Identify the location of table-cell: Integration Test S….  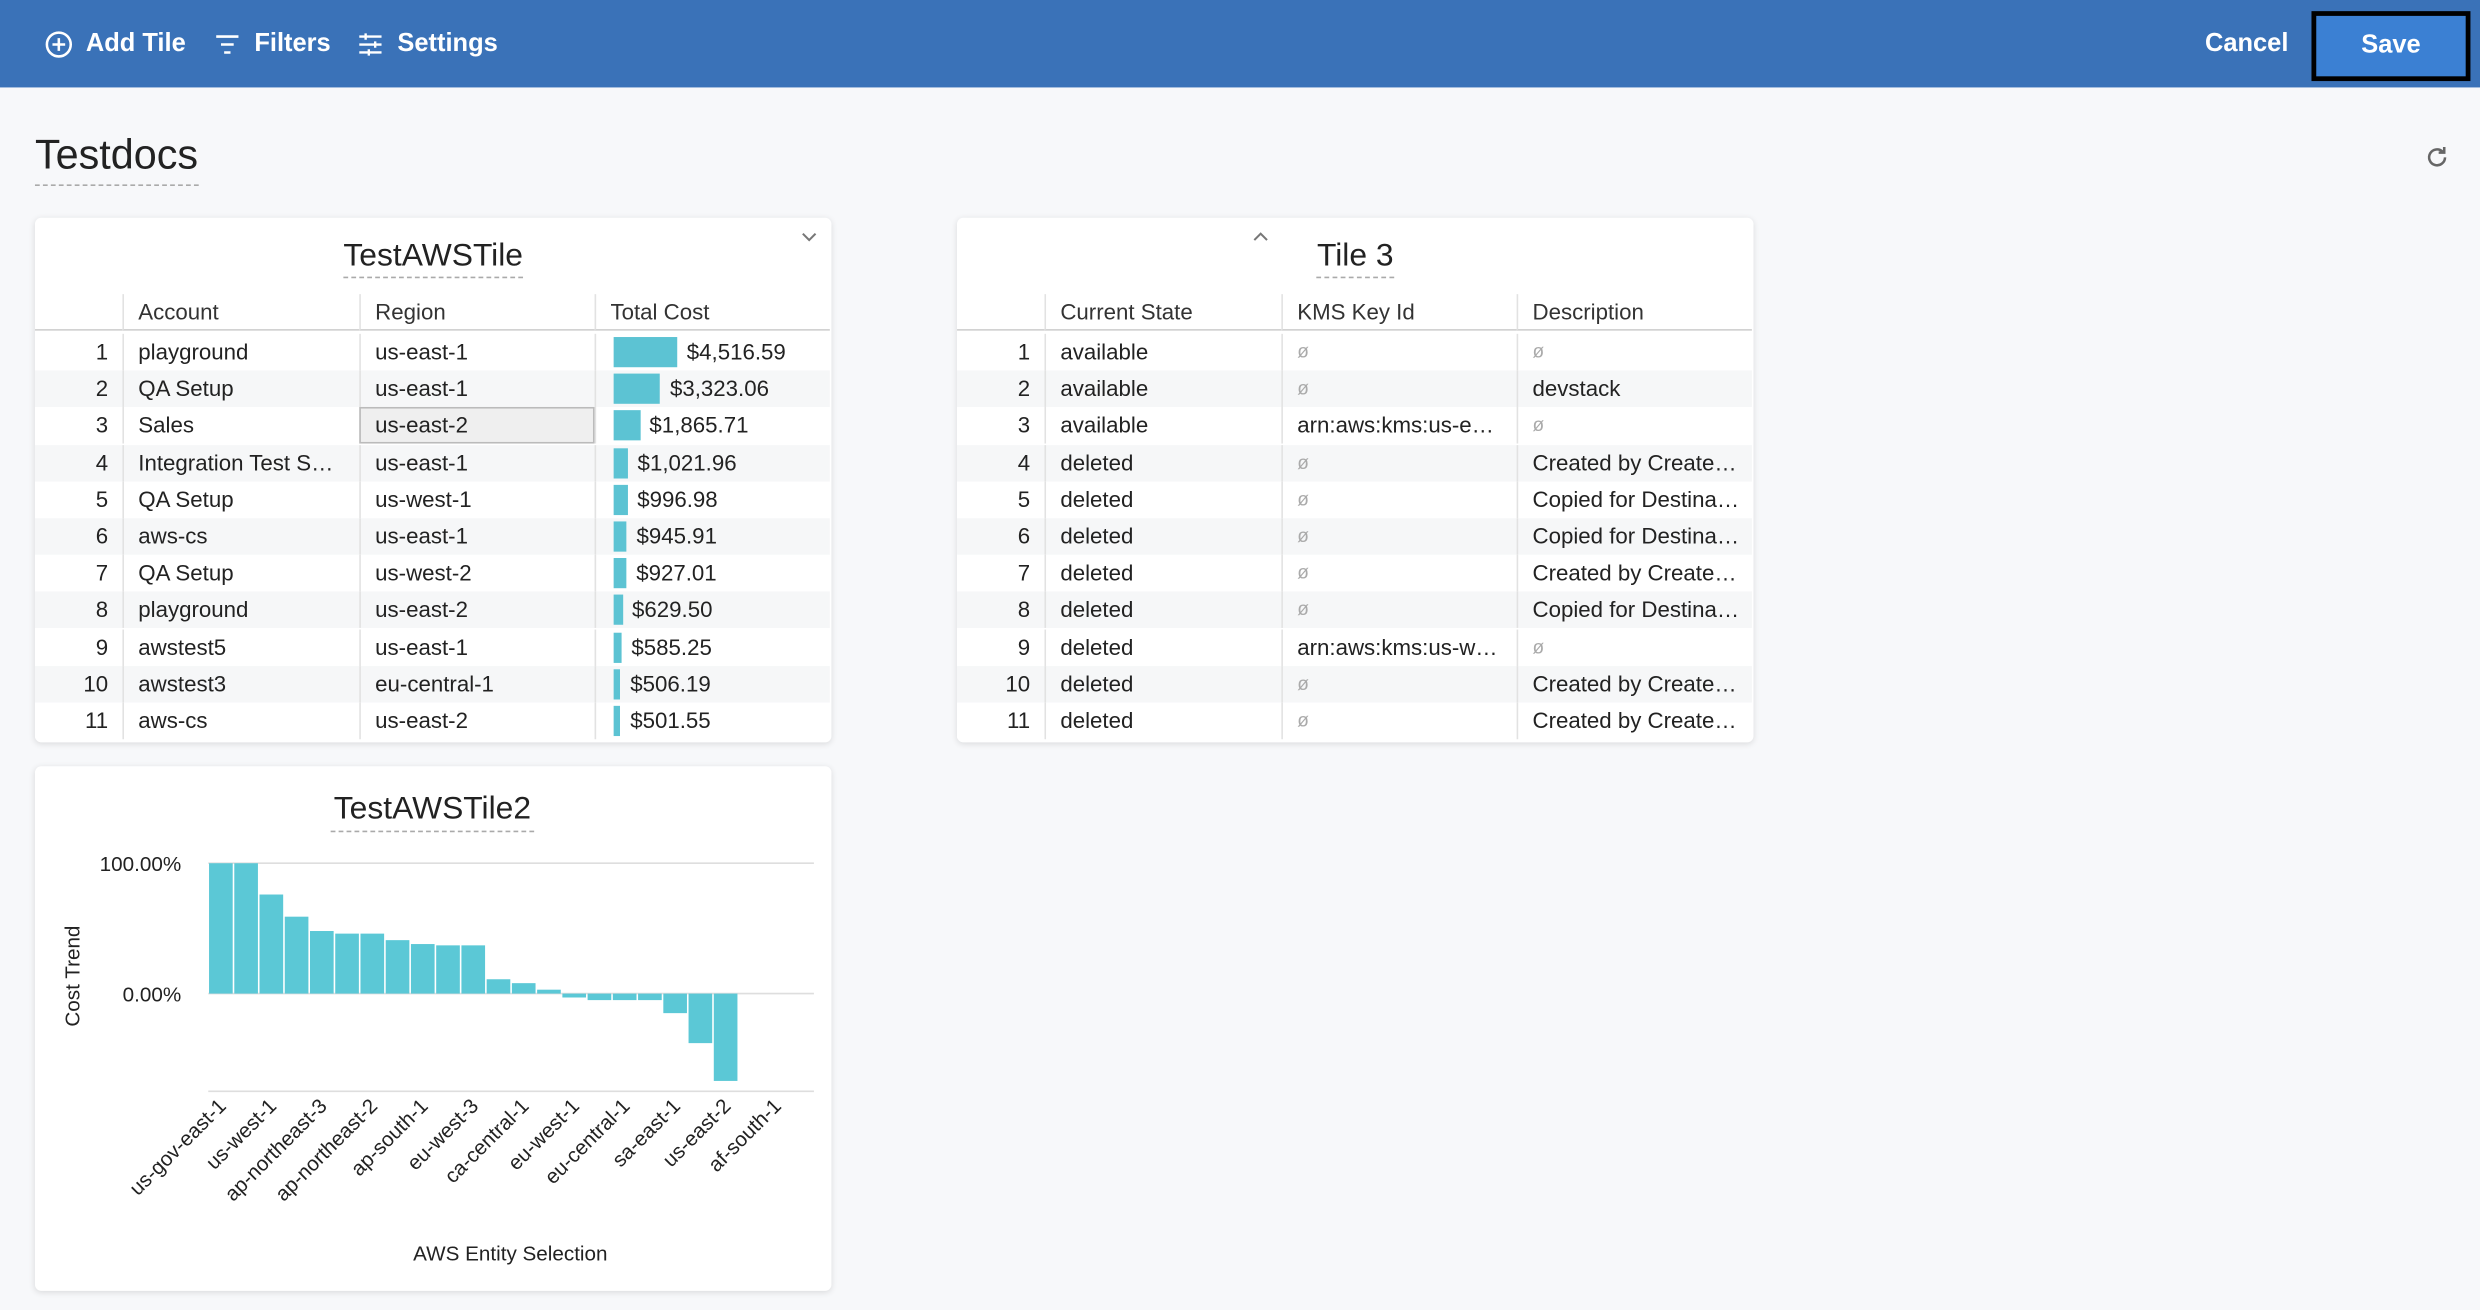
(241, 463).